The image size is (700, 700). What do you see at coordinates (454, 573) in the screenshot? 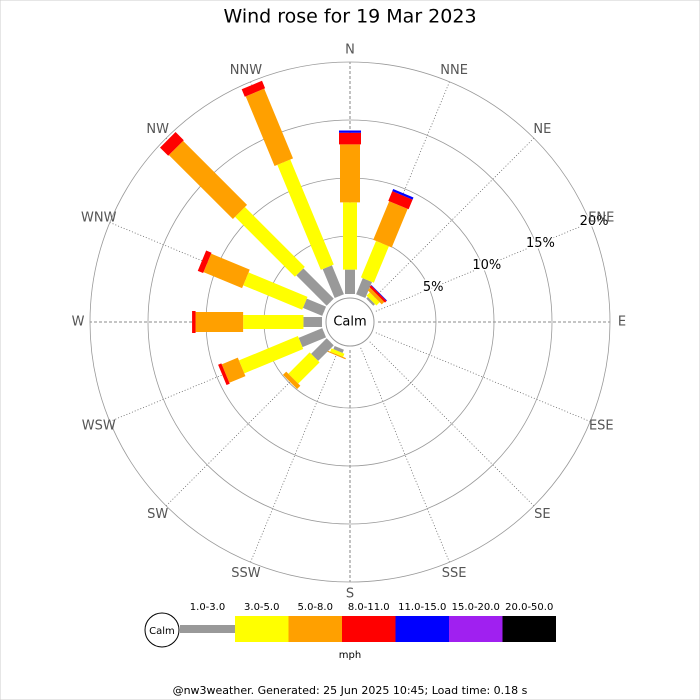
I see `direction-label: SSE` at bounding box center [454, 573].